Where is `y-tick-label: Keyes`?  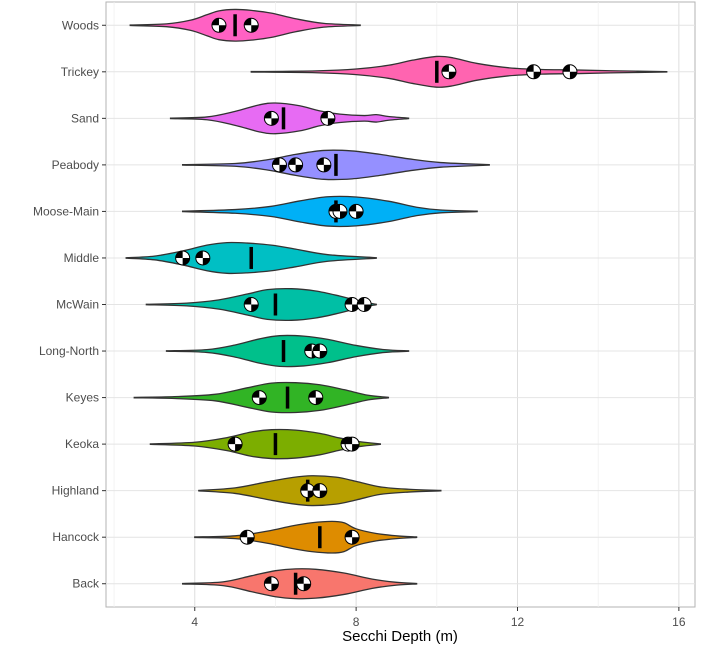 y-tick-label: Keyes is located at coordinates (82, 398).